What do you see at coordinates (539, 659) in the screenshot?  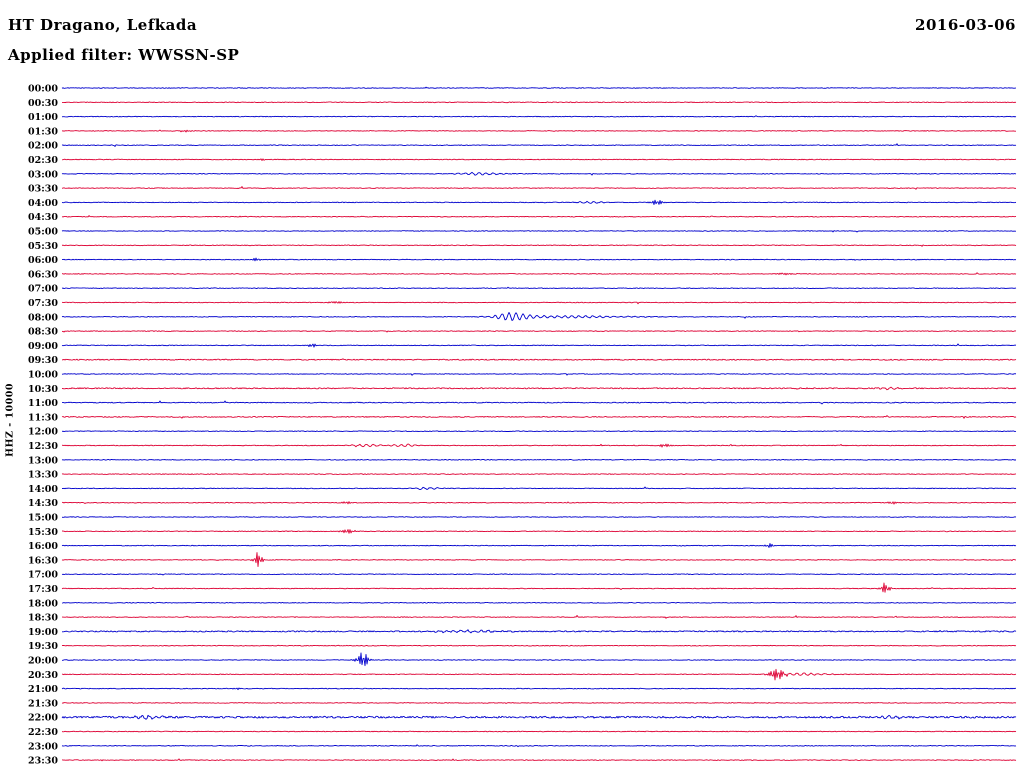 I see `trace-row-20:00` at bounding box center [539, 659].